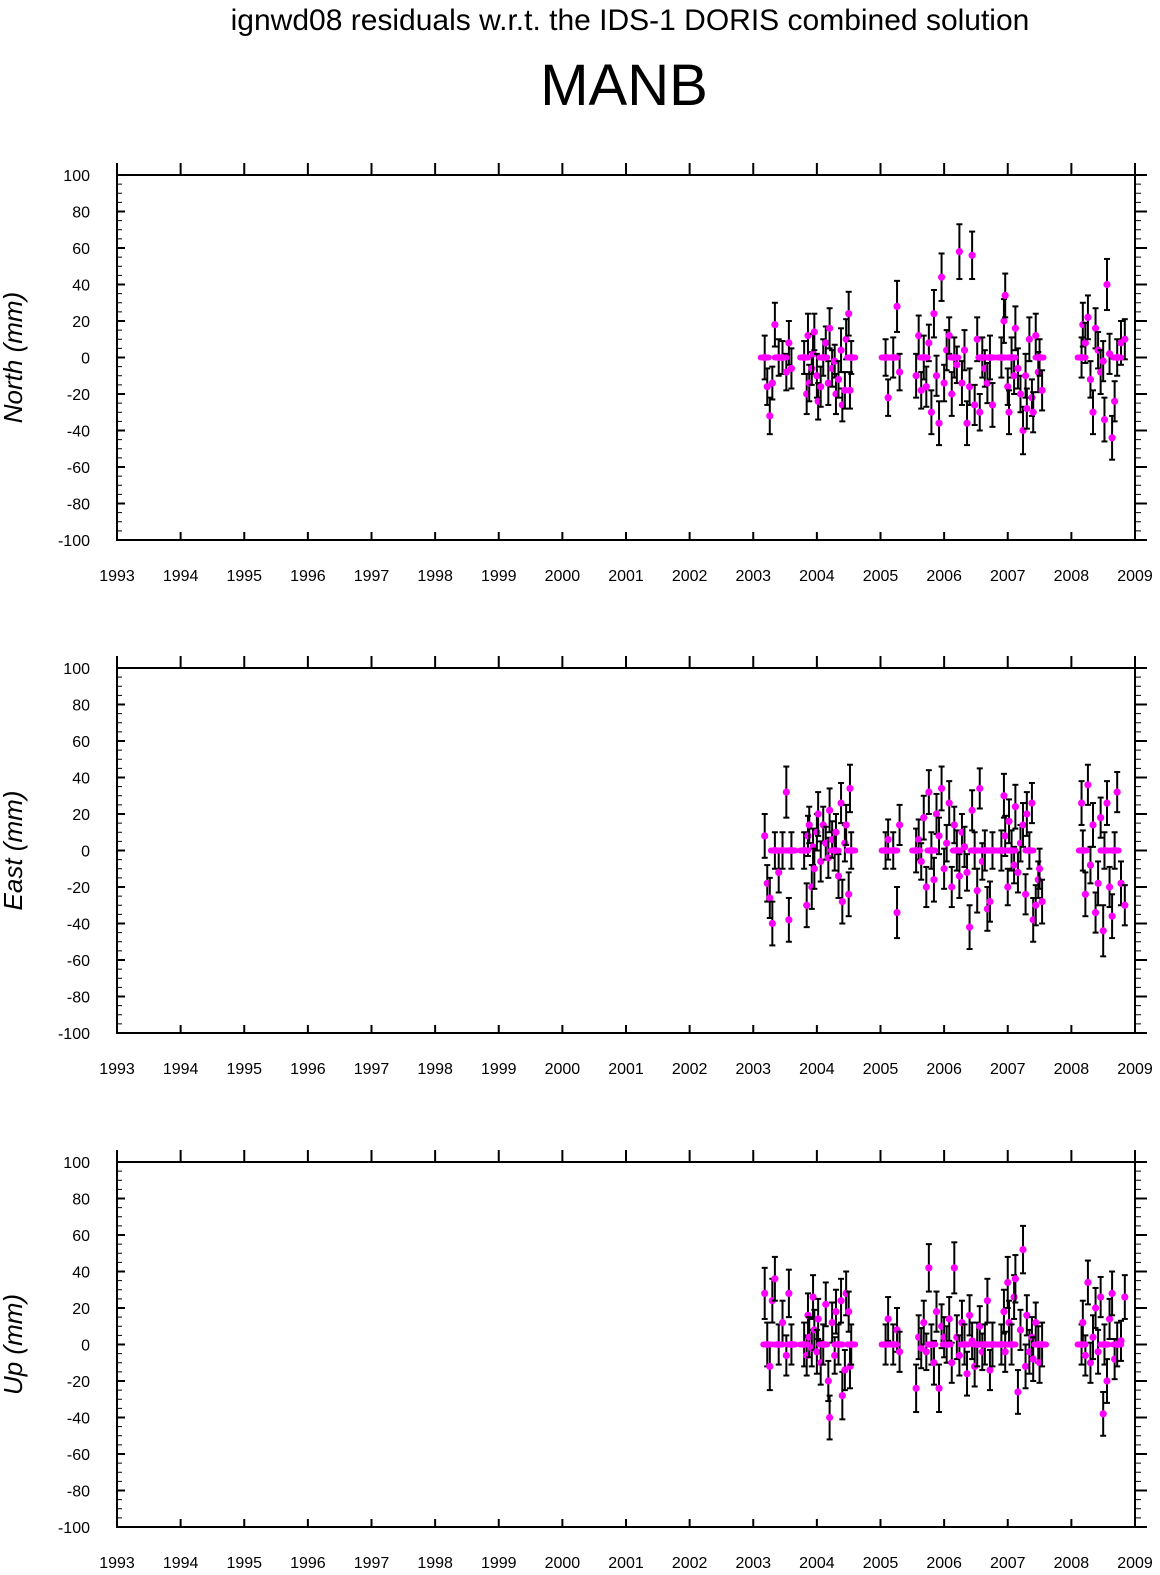 This screenshot has height=1575, width=1160. I want to click on x-tick-label: 2007, so click(1008, 576).